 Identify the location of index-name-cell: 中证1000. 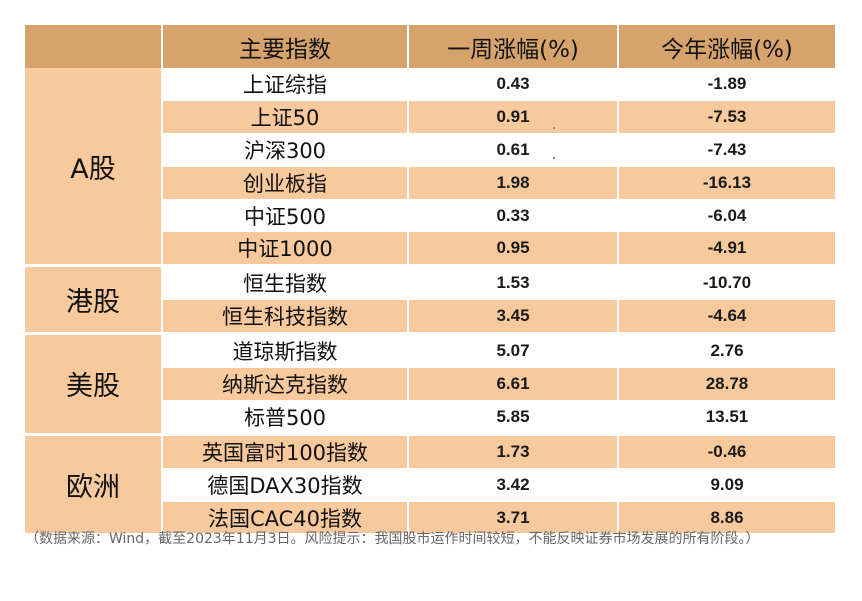
(286, 250).